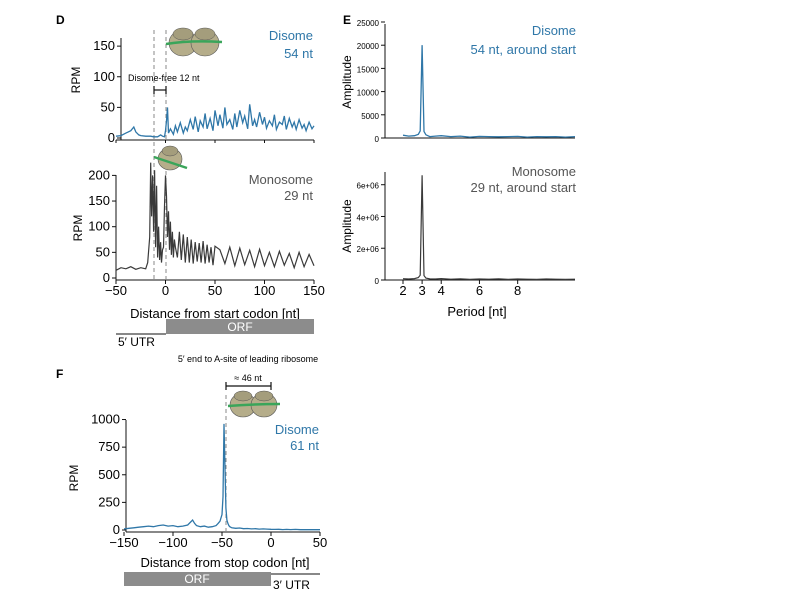 This screenshot has width=789, height=616. I want to click on annotation-disome-free: Disome-free 12 nt, so click(164, 78).